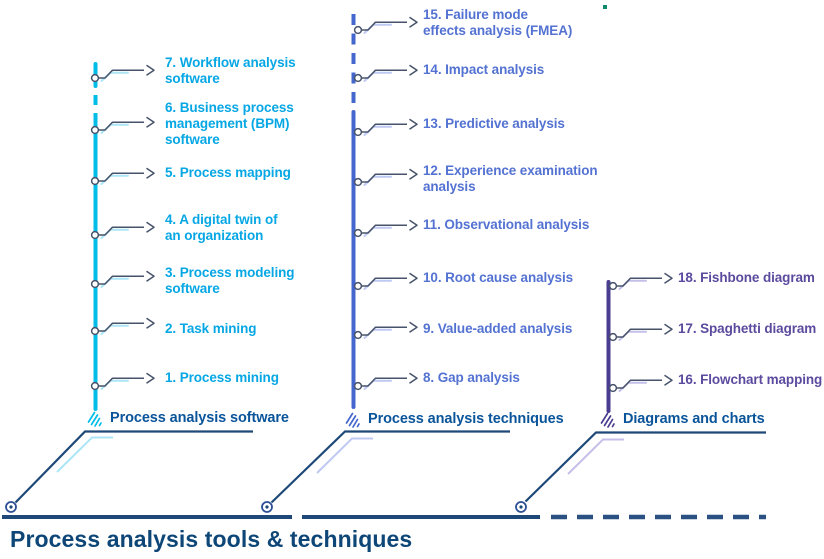 The width and height of the screenshot is (824, 559). I want to click on list-item: 7. Workflow analysis software, so click(230, 70).